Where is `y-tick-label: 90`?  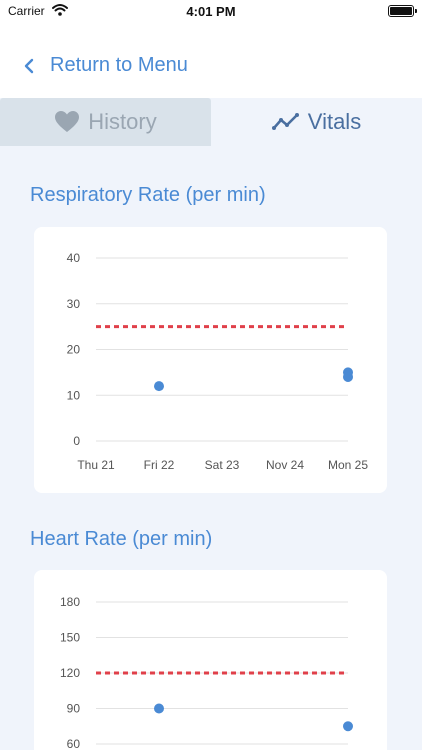
y-tick-label: 90 is located at coordinates (74, 709).